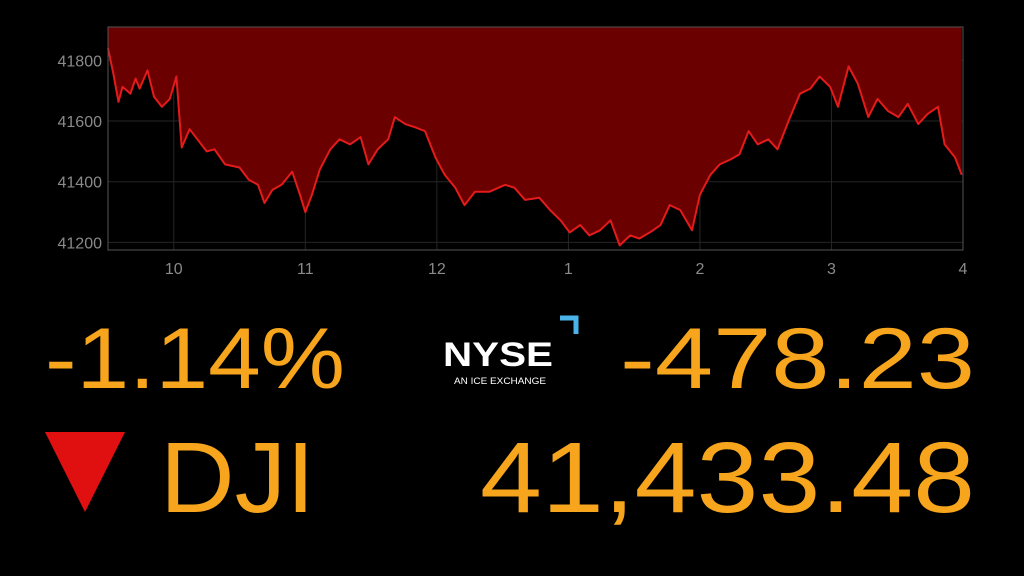 The height and width of the screenshot is (576, 1024). What do you see at coordinates (85, 472) in the screenshot?
I see `down-arrow` at bounding box center [85, 472].